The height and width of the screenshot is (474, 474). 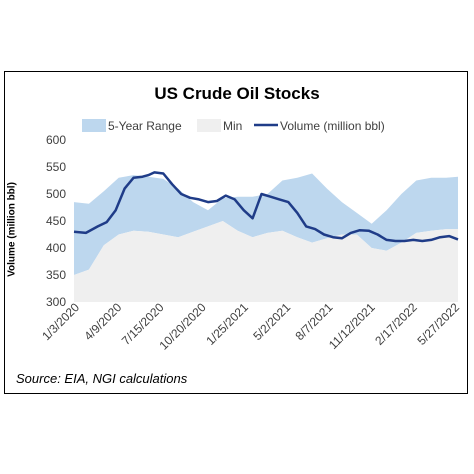 I want to click on legend: 5-Year Range Min Volume (million bbl), so click(x=233, y=126).